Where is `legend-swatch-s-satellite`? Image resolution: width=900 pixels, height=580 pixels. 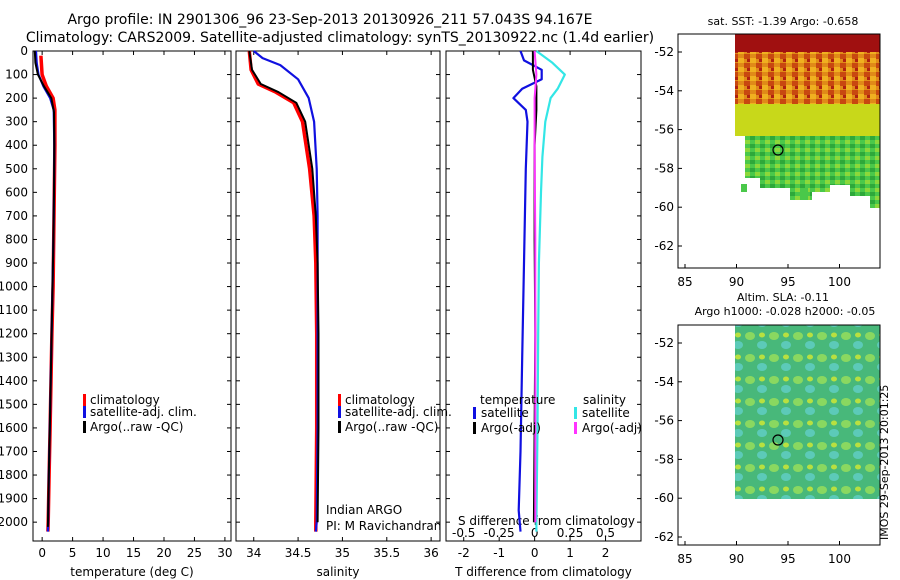
legend-swatch-s-satellite is located at coordinates (575, 413).